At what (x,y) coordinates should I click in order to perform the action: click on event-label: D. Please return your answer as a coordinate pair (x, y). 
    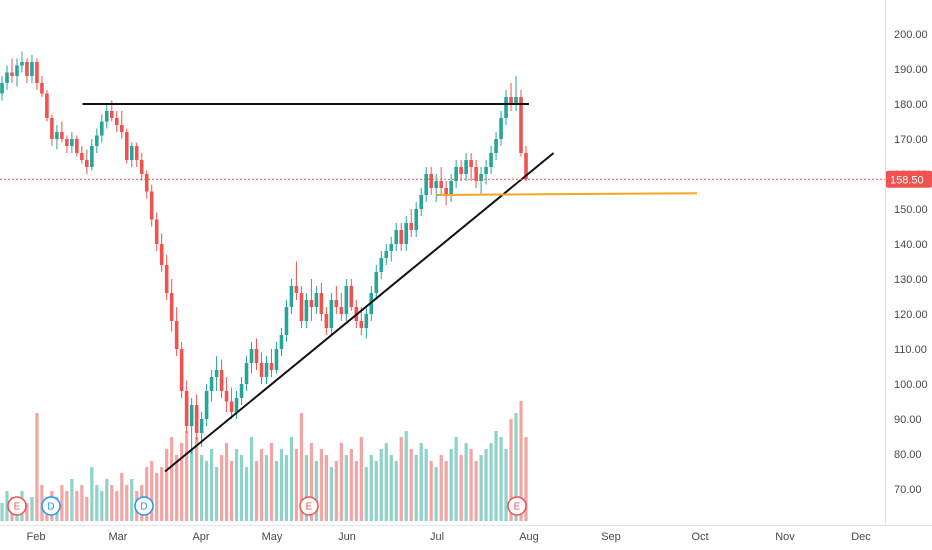
    Looking at the image, I should click on (143, 507).